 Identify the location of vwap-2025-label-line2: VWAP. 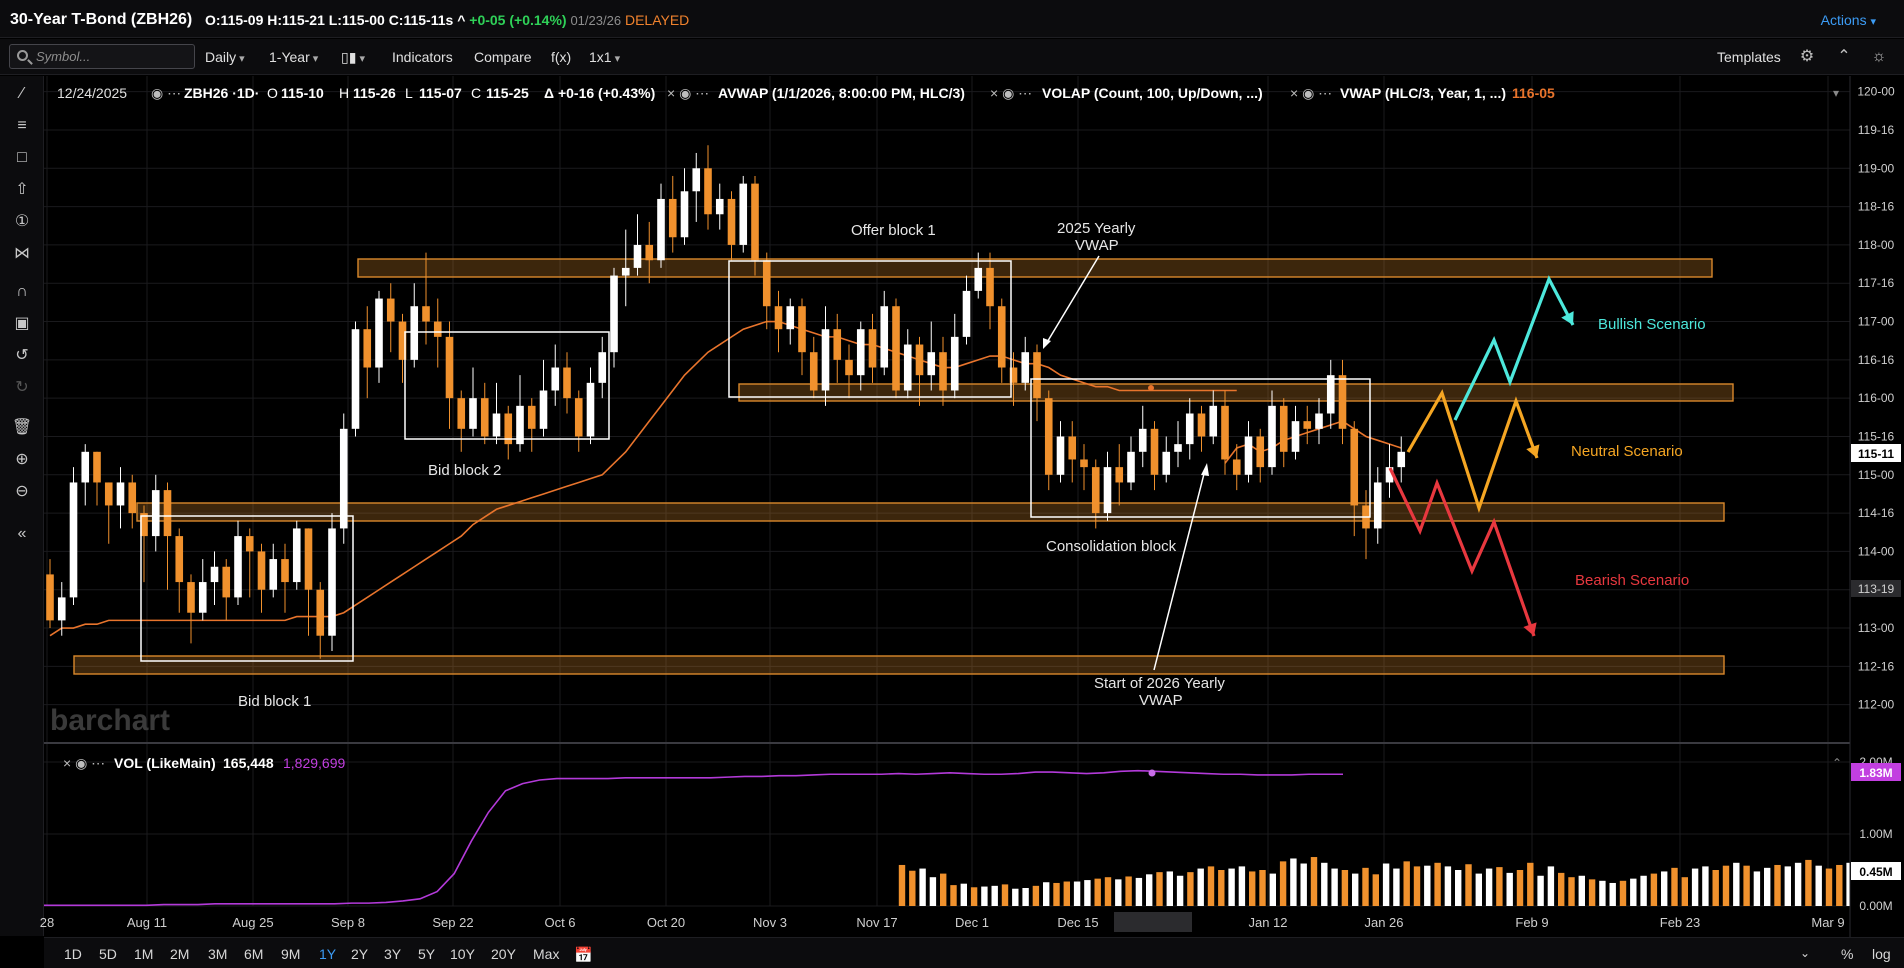
(1097, 245).